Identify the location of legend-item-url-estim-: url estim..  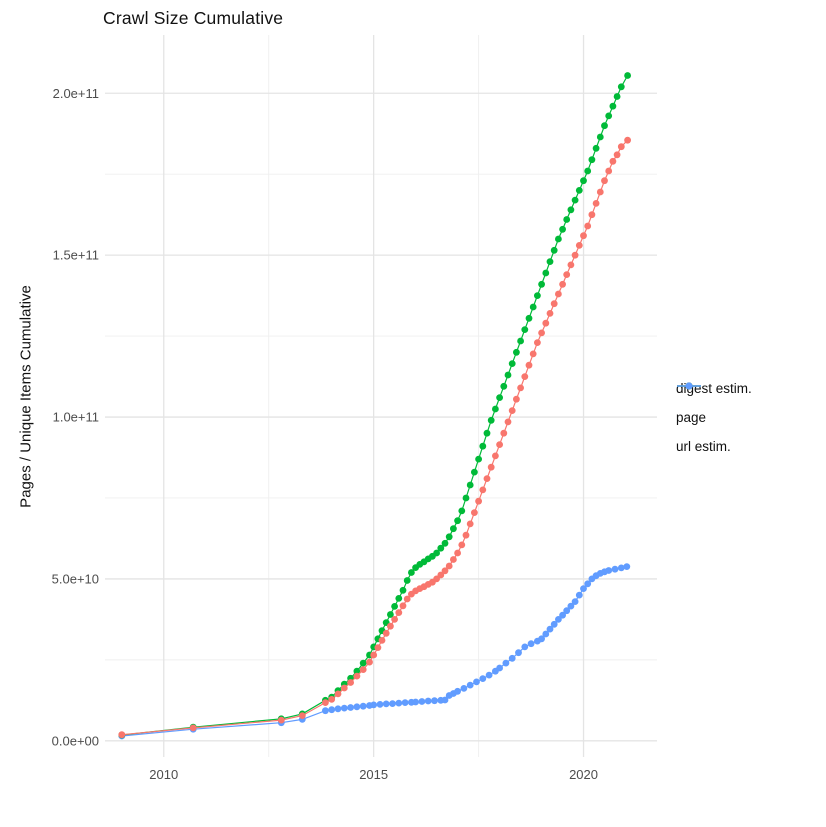
(714, 419).